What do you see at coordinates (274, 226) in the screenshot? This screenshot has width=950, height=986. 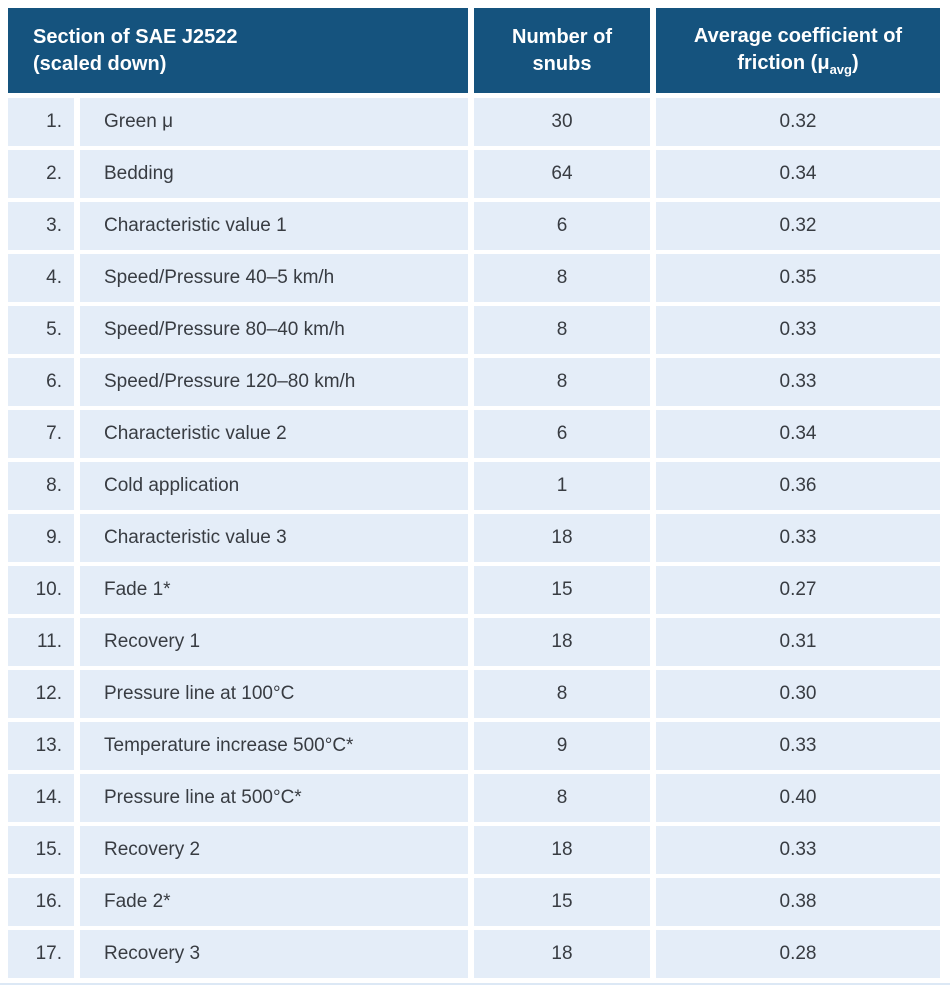 I see `row-section: Characteristic value 1` at bounding box center [274, 226].